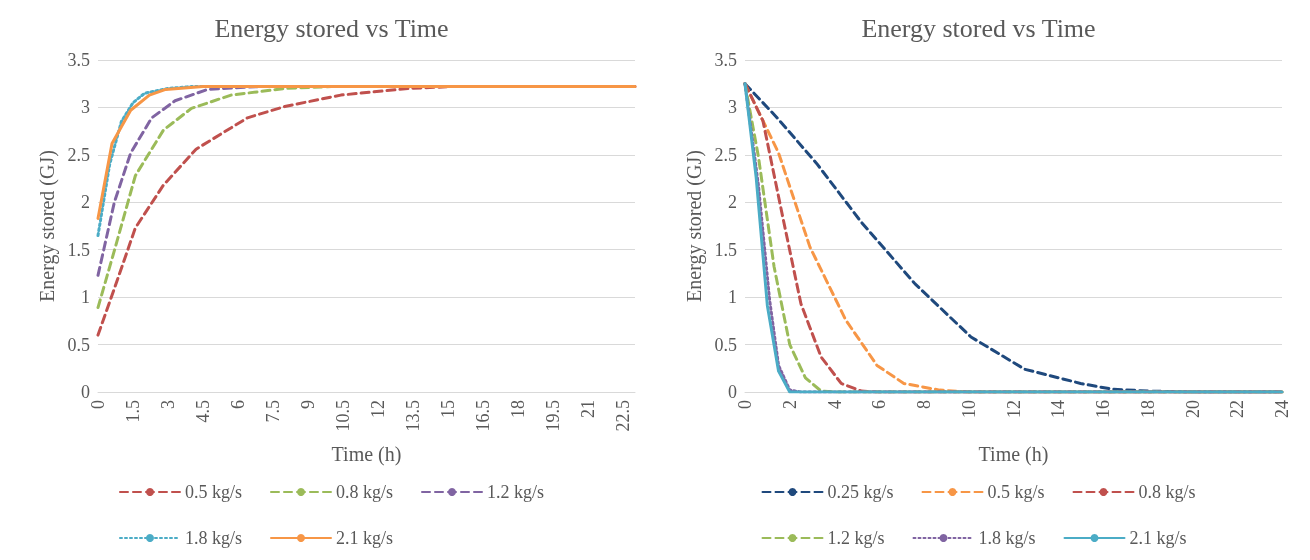 Image resolution: width=1310 pixels, height=560 pixels. I want to click on x-tick-label: 2, so click(789, 404).